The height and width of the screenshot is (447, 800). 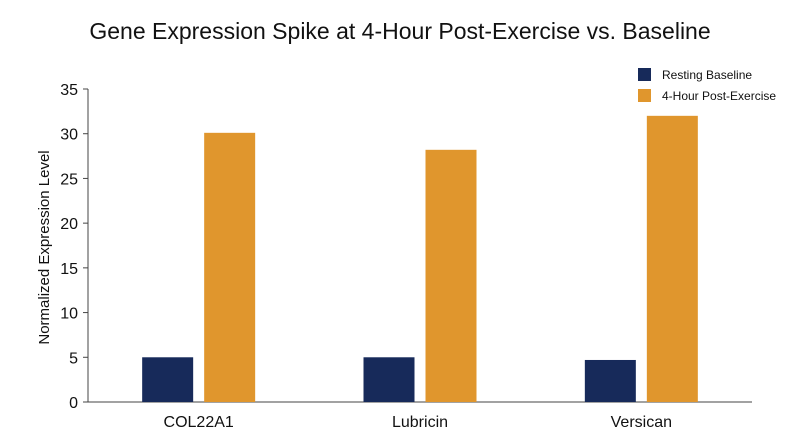 I want to click on x-tick-label: COL22A1, so click(x=199, y=422).